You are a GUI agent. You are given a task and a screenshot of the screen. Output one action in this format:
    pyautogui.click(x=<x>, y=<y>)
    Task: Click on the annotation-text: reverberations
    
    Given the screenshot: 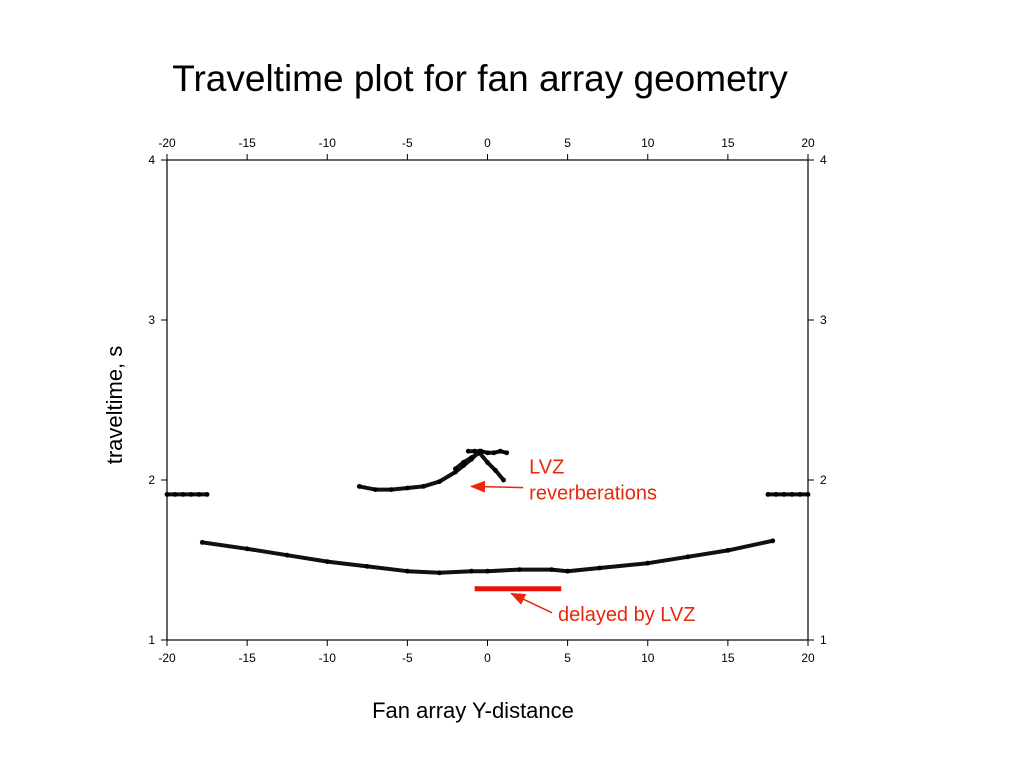 What is the action you would take?
    pyautogui.click(x=593, y=494)
    